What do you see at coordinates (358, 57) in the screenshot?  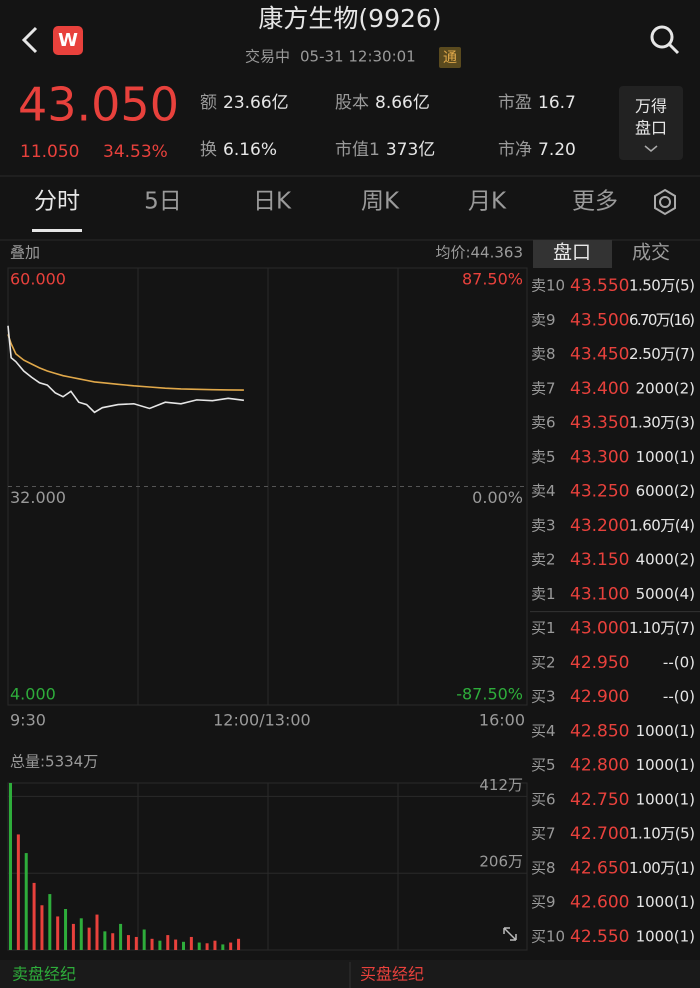 I see `datetime: 05-31 12:30:01` at bounding box center [358, 57].